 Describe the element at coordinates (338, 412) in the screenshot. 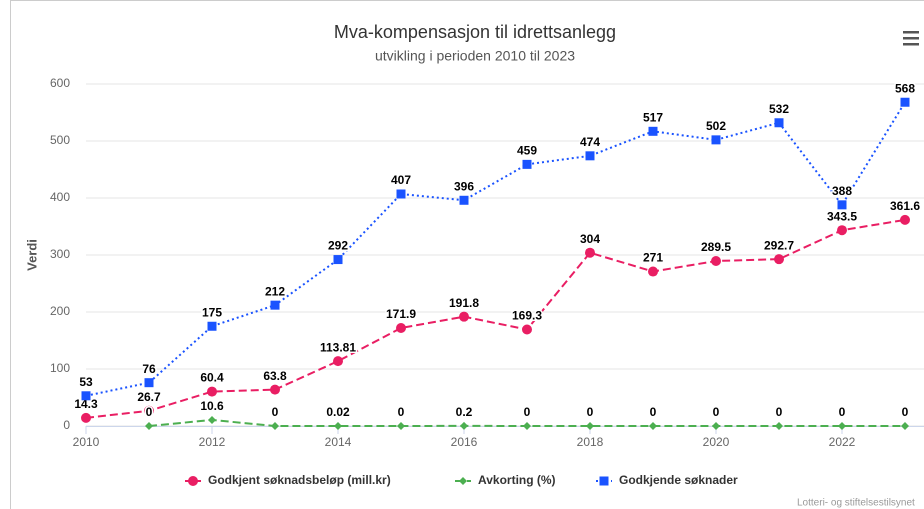

I see `data-label: 0.02` at that location.